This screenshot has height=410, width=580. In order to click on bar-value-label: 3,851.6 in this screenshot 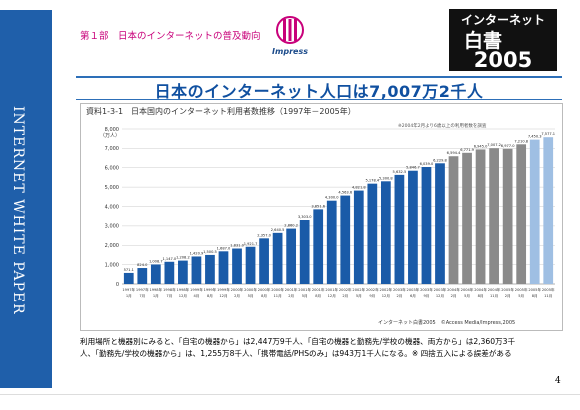, I will do `click(318, 206)`.